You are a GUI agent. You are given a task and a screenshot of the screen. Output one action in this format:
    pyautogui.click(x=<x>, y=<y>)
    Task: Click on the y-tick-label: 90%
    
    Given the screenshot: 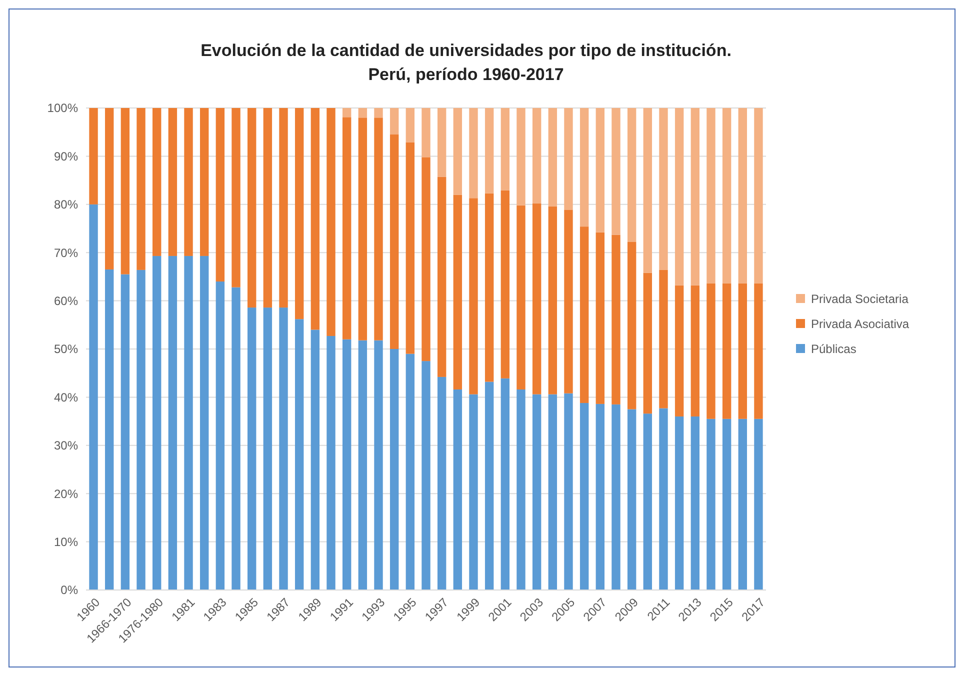 What is the action you would take?
    pyautogui.click(x=66, y=156)
    